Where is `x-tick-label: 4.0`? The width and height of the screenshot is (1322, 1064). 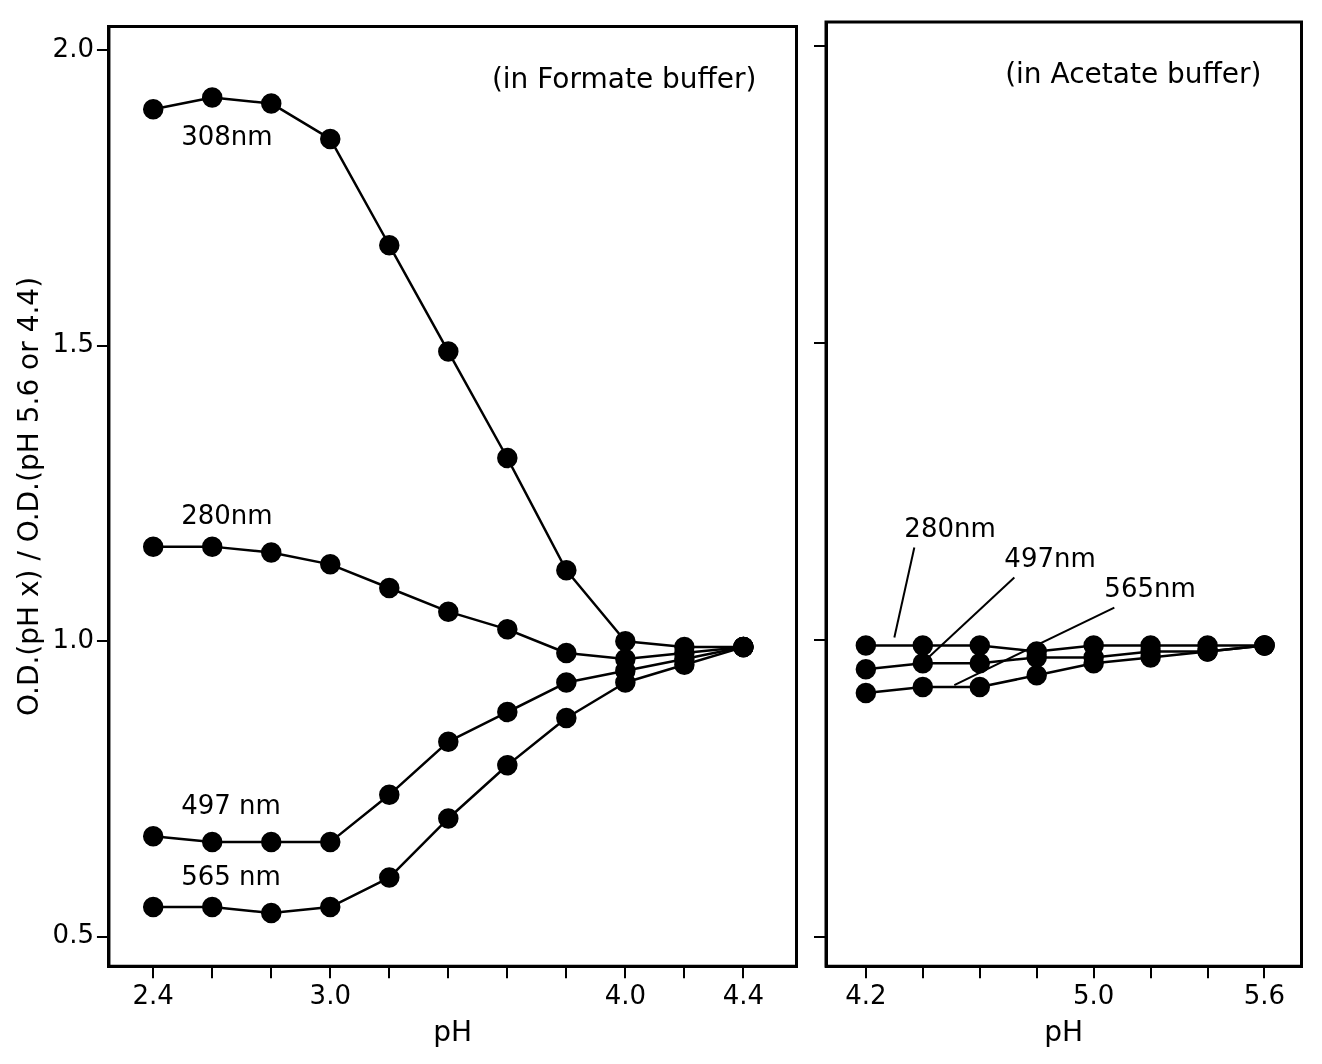 x-tick-label: 4.0 is located at coordinates (625, 994).